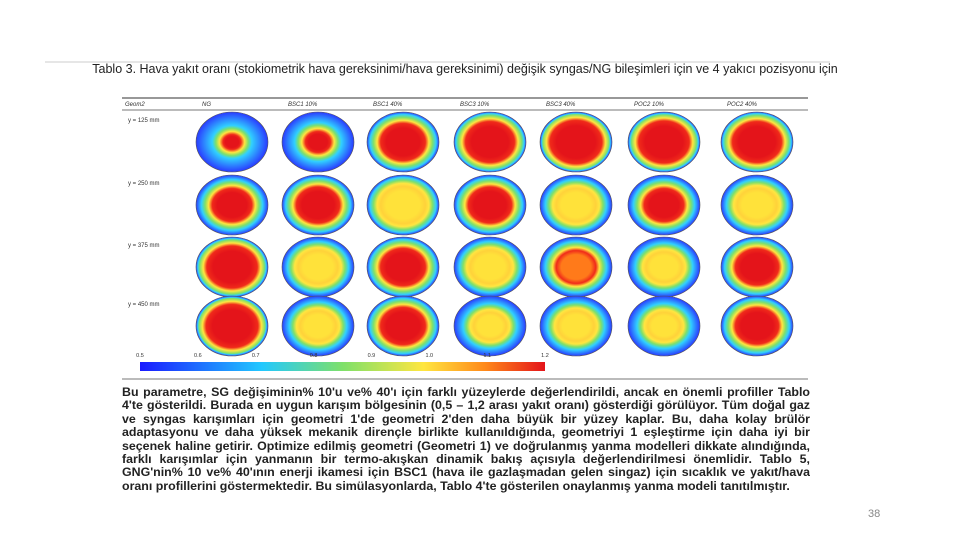  I want to click on column-header: NG, so click(206, 105).